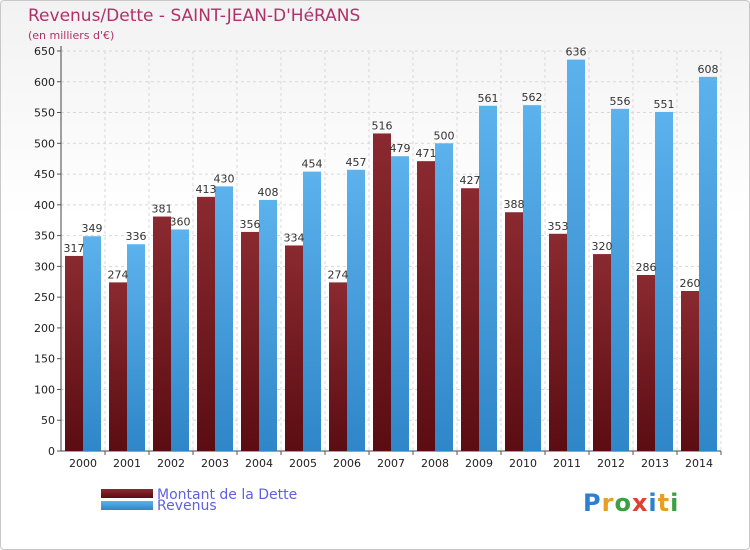 This screenshot has width=750, height=550. I want to click on x-tick-label: 2002, so click(171, 463).